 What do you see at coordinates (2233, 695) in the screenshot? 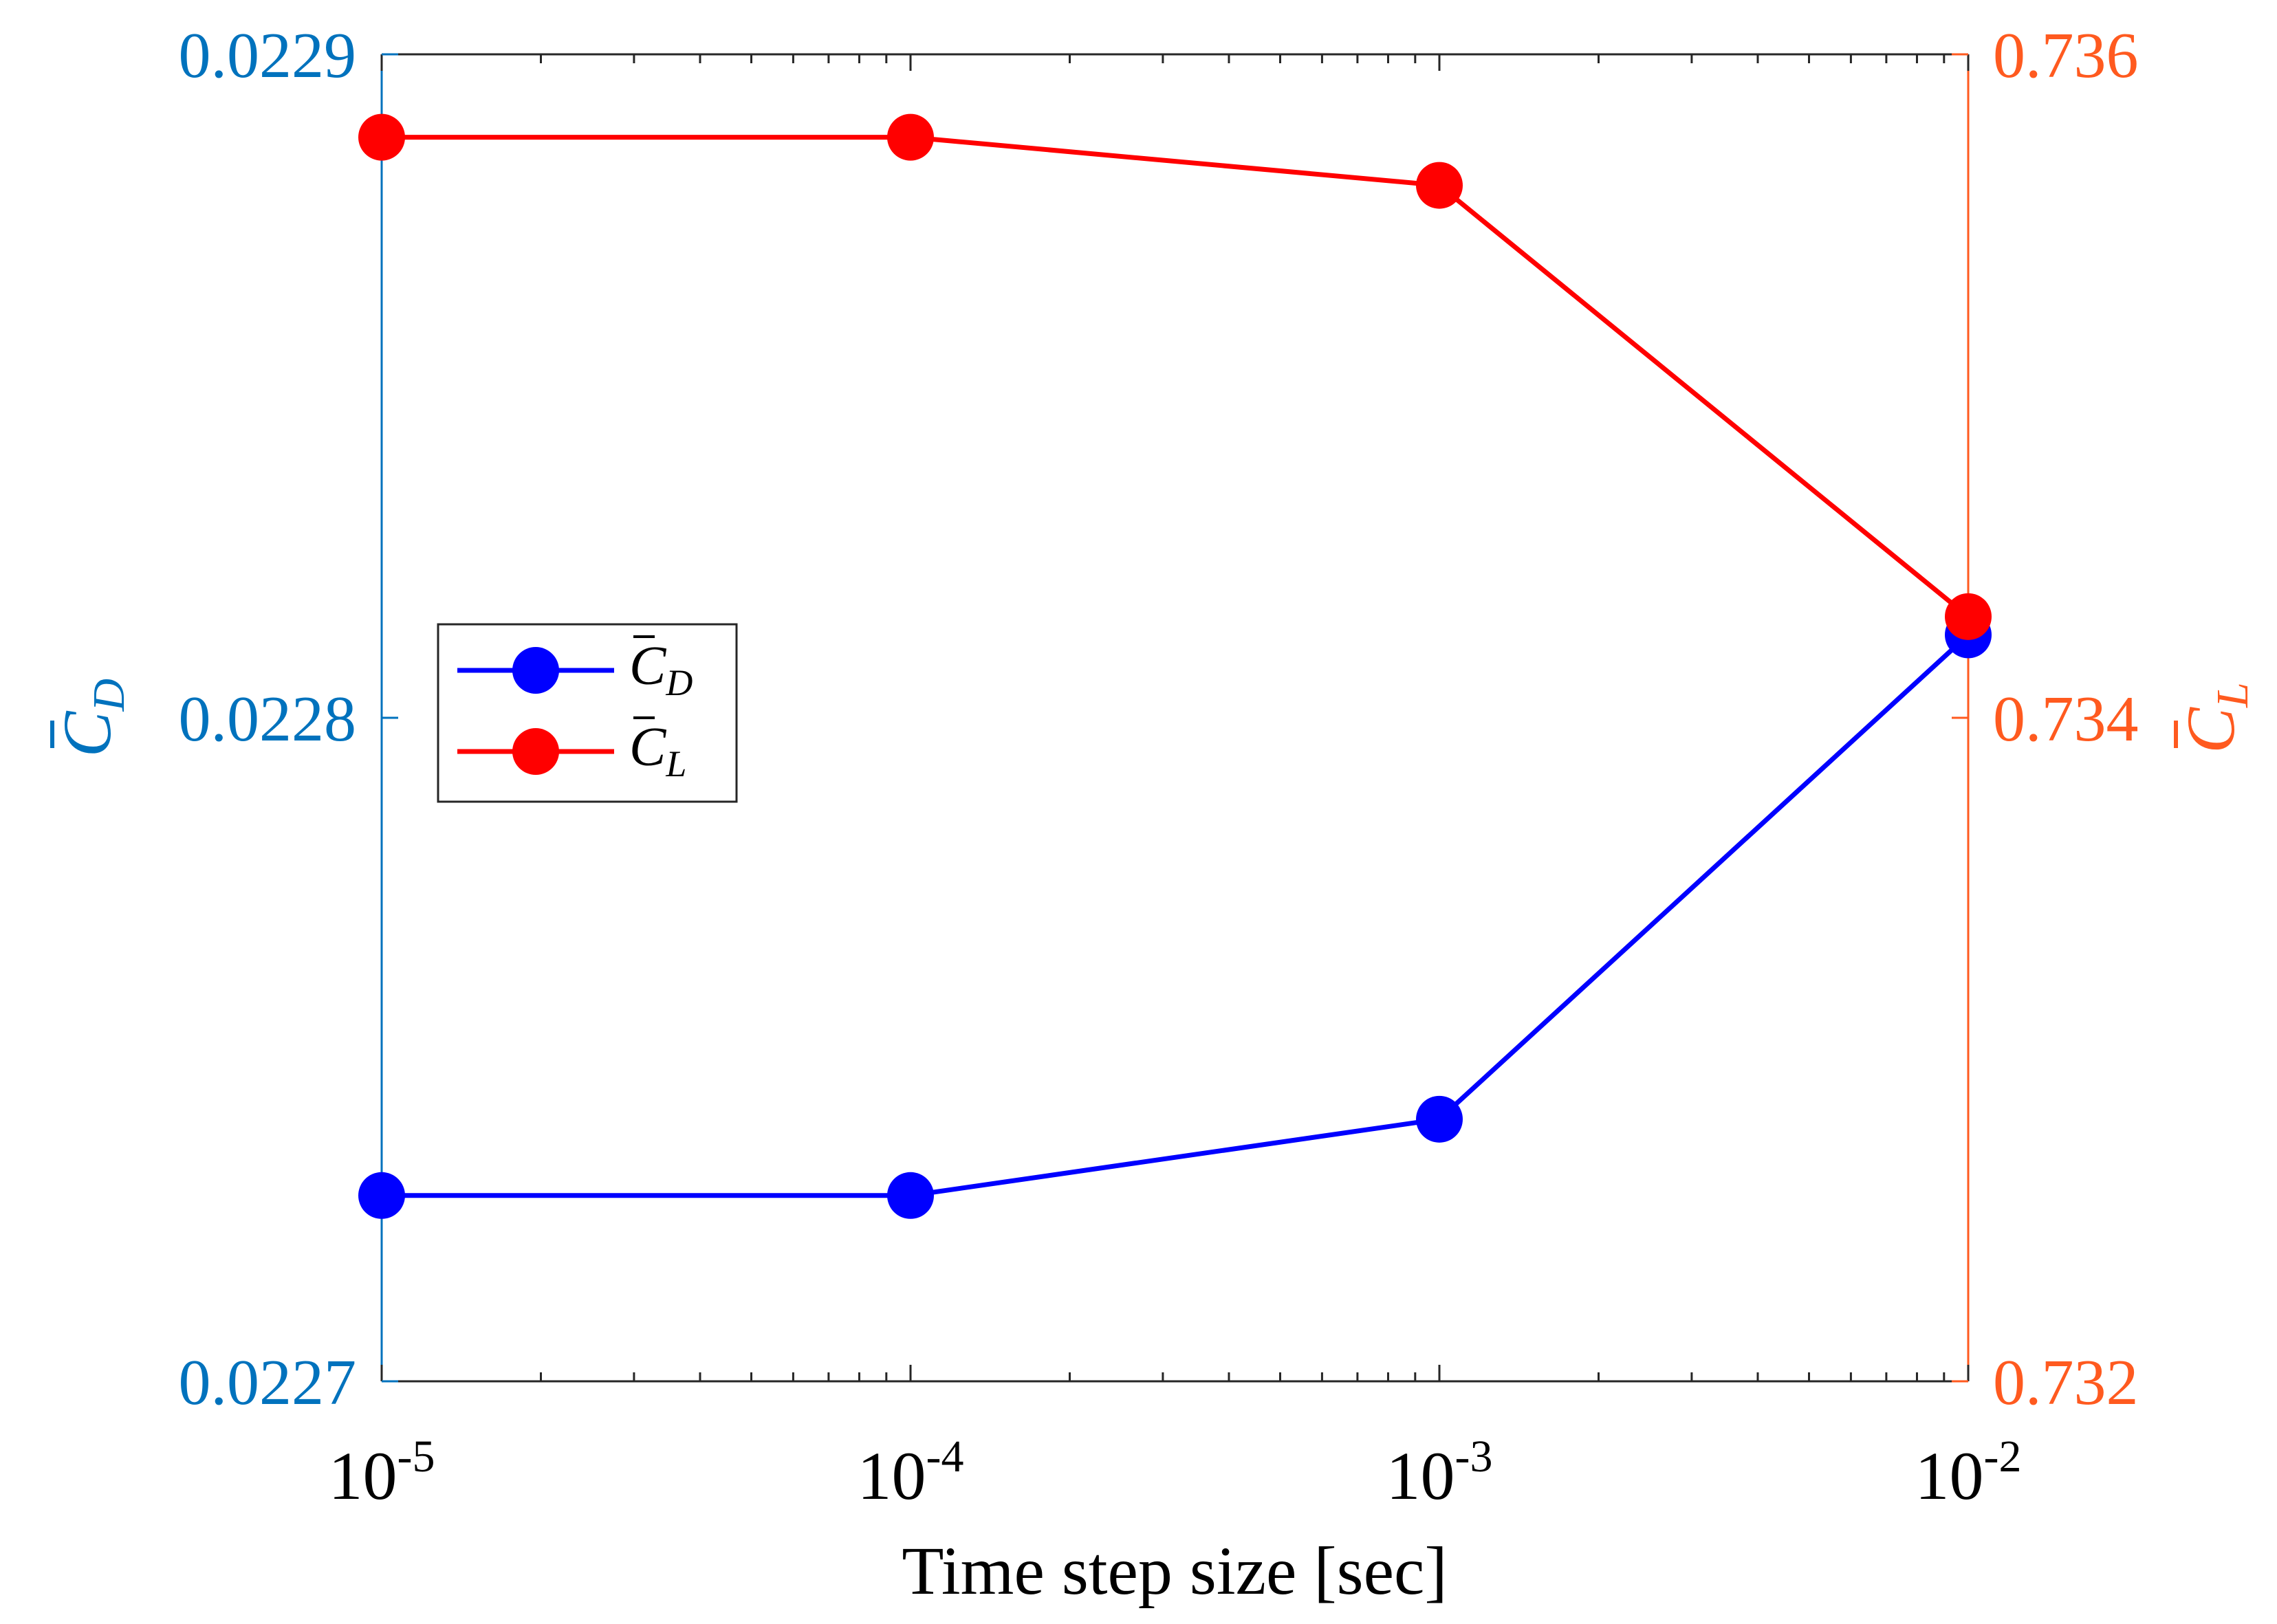
I see `right-y-label-sub: L` at bounding box center [2233, 695].